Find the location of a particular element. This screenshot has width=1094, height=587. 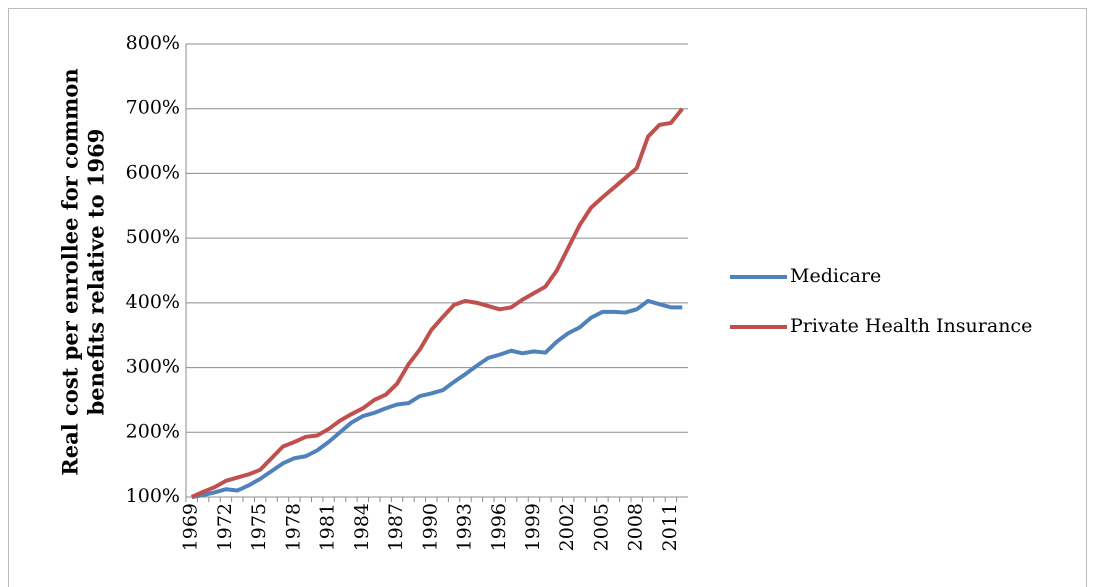

x-tick-label: 1993 is located at coordinates (465, 527).